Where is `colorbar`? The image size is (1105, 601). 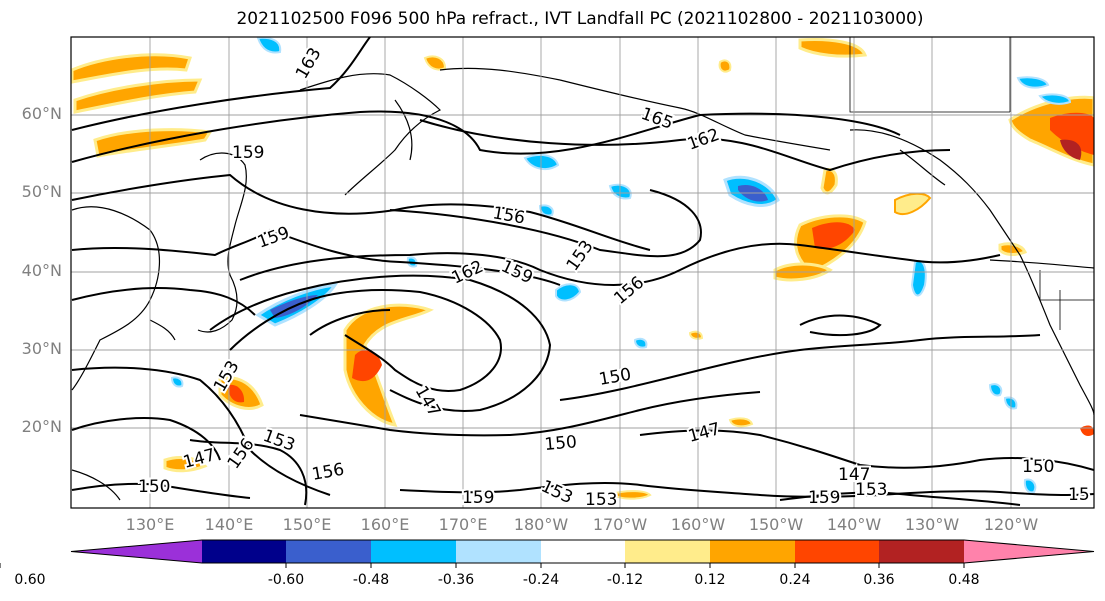
colorbar is located at coordinates (547, 553).